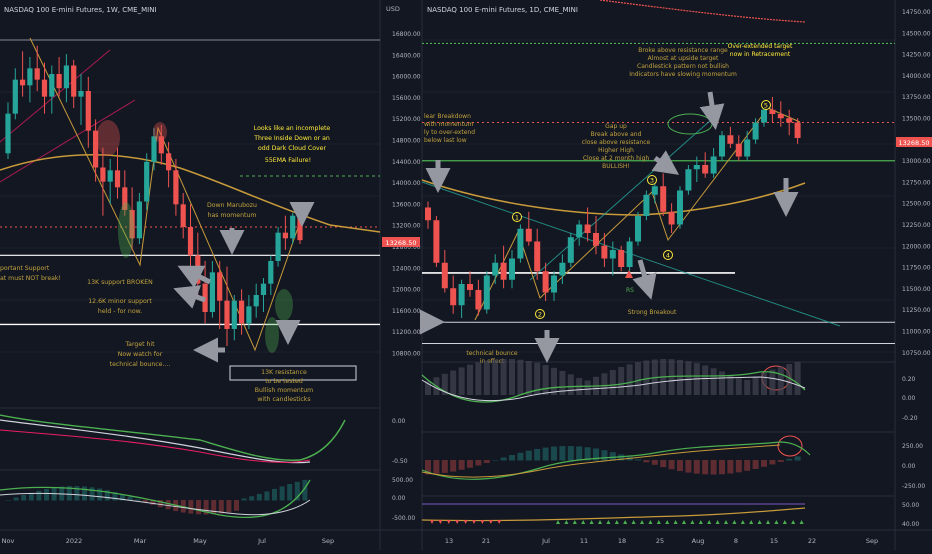 The height and width of the screenshot is (554, 932). What do you see at coordinates (790, 446) in the screenshot?
I see `osc-highlight` at bounding box center [790, 446].